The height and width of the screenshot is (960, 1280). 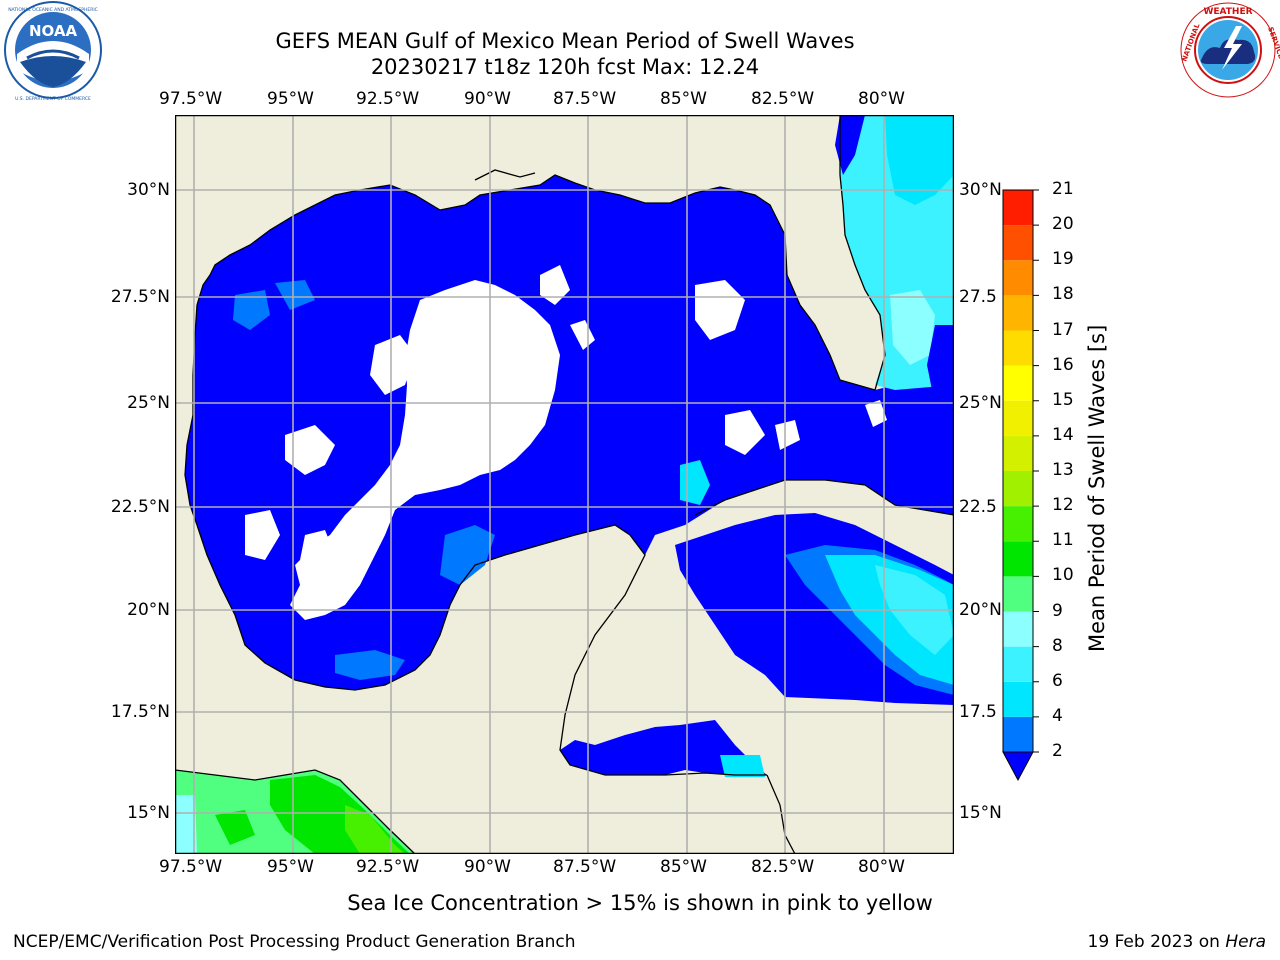 I want to click on lat-tick-right: 25°N, so click(x=980, y=403).